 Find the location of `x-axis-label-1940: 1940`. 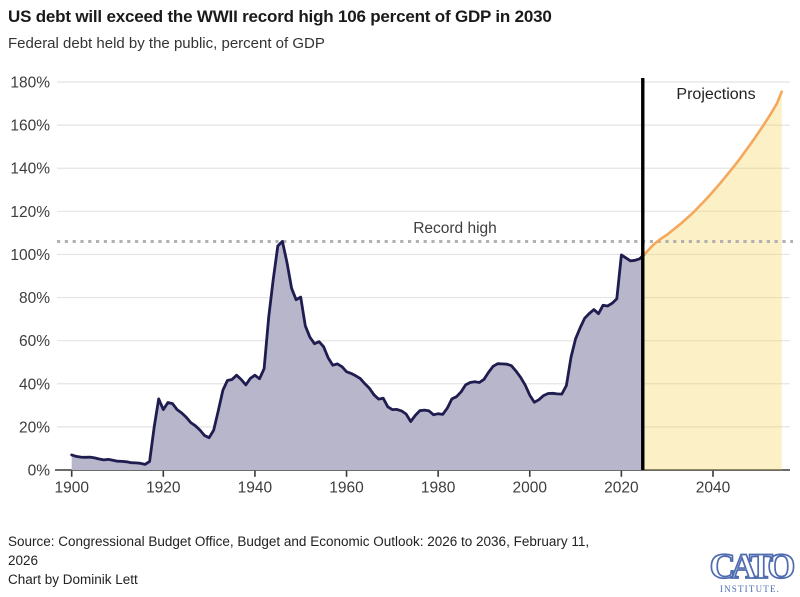

x-axis-label-1940: 1940 is located at coordinates (255, 488).